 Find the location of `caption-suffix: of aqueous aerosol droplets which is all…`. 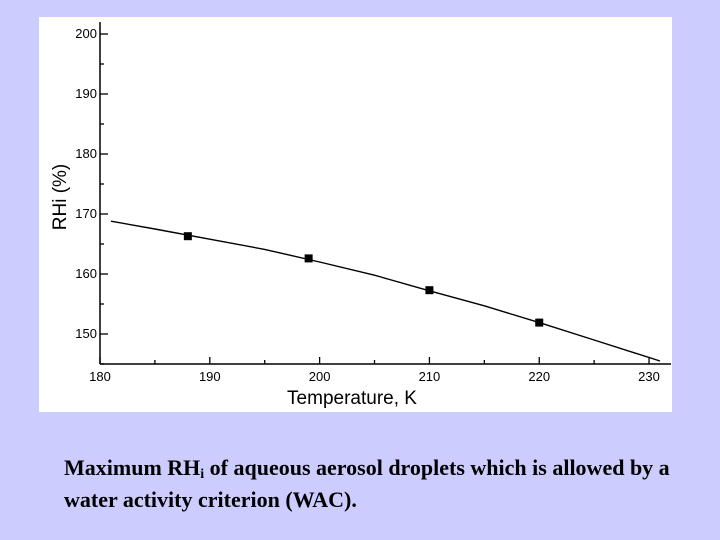

caption-suffix: of aqueous aerosol droplets which is all… is located at coordinates (367, 483).